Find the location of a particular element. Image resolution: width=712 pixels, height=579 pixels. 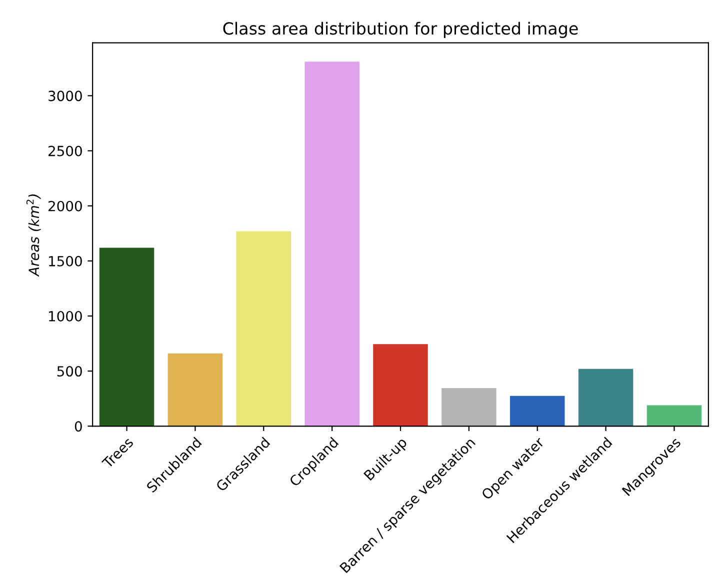

y-tick-label: 0 is located at coordinates (78, 426).